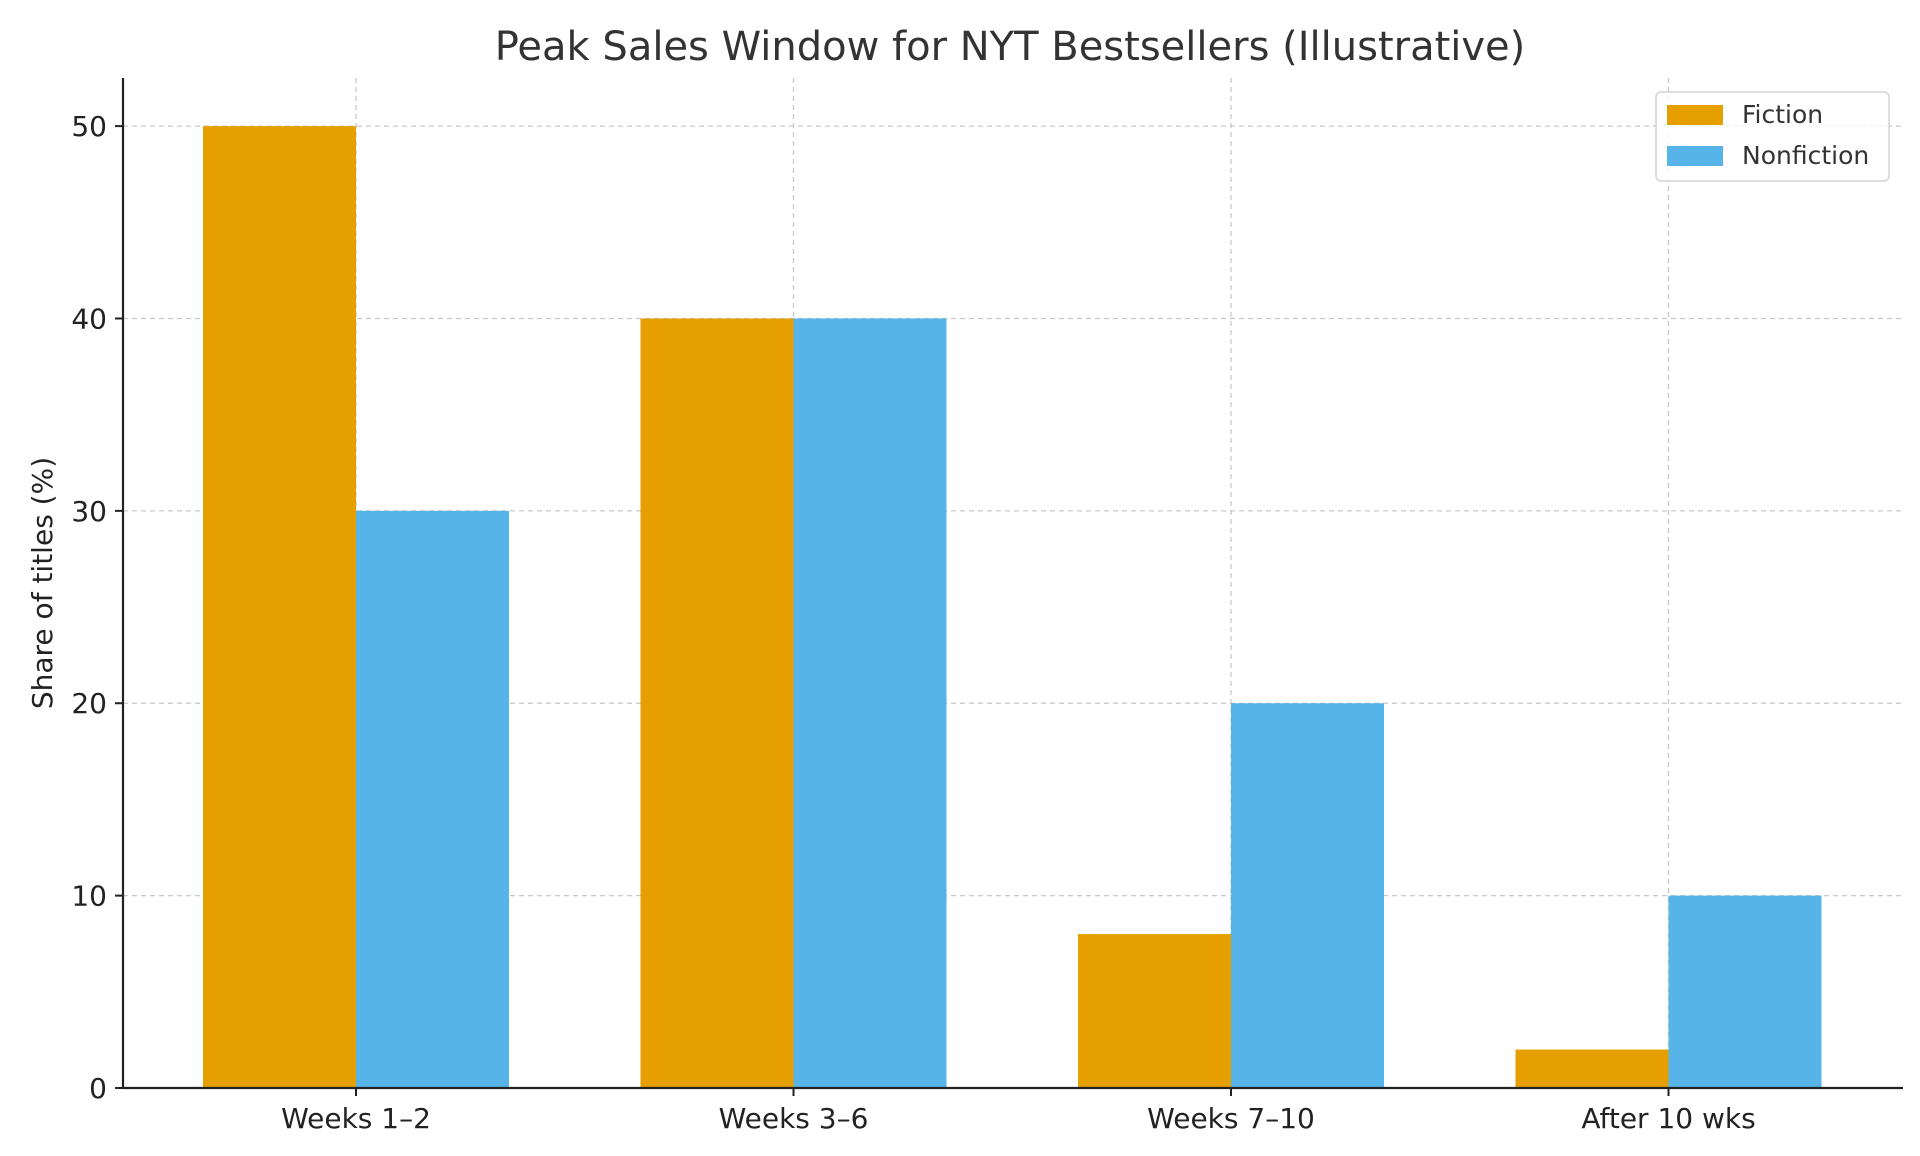 This screenshot has height=1156, width=1920. What do you see at coordinates (1782, 114) in the screenshot?
I see `legend-label-fiction: Fiction` at bounding box center [1782, 114].